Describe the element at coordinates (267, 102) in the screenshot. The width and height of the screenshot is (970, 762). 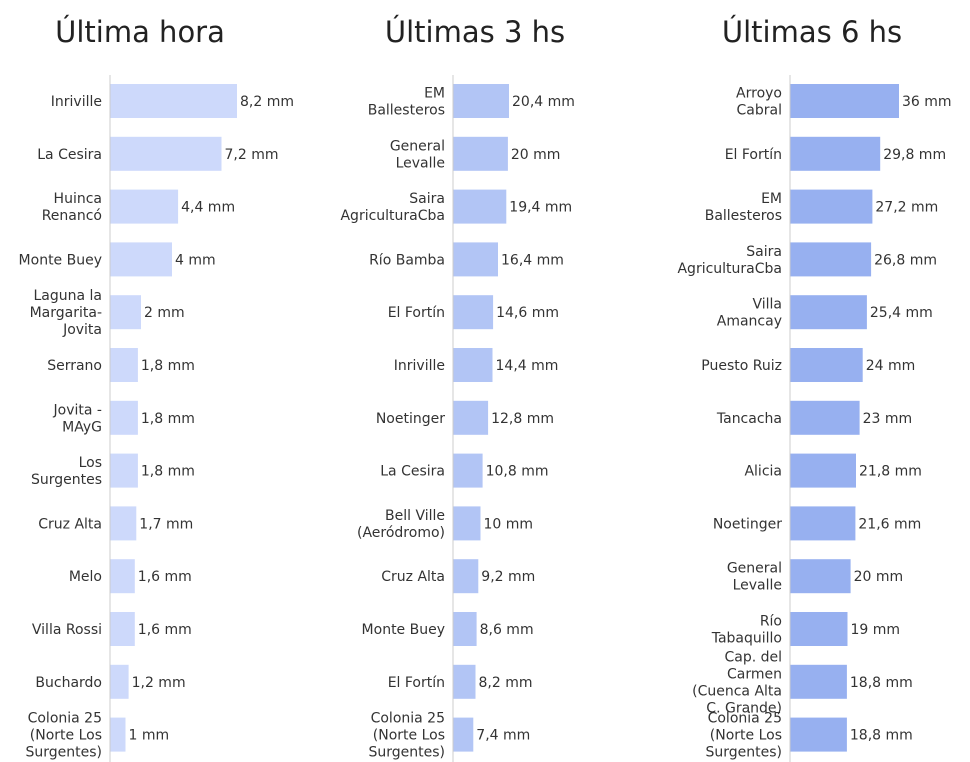
I see `value-label: 8,2 mm` at that location.